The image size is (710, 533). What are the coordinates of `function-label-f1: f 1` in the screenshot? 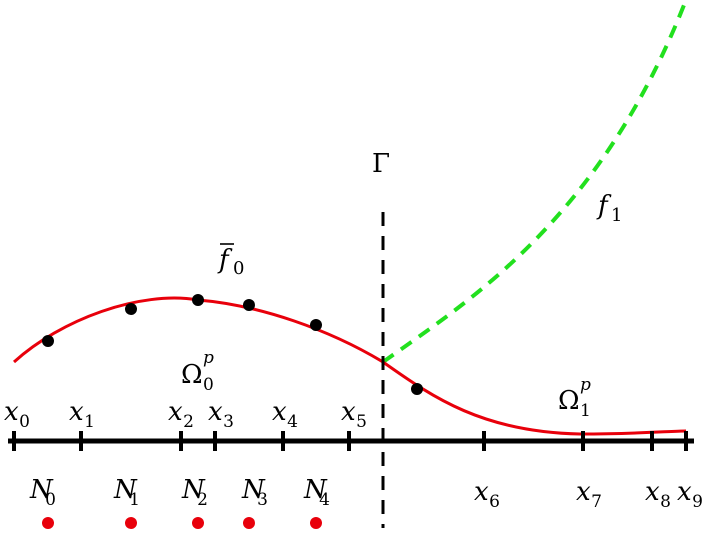 It's located at (609, 208).